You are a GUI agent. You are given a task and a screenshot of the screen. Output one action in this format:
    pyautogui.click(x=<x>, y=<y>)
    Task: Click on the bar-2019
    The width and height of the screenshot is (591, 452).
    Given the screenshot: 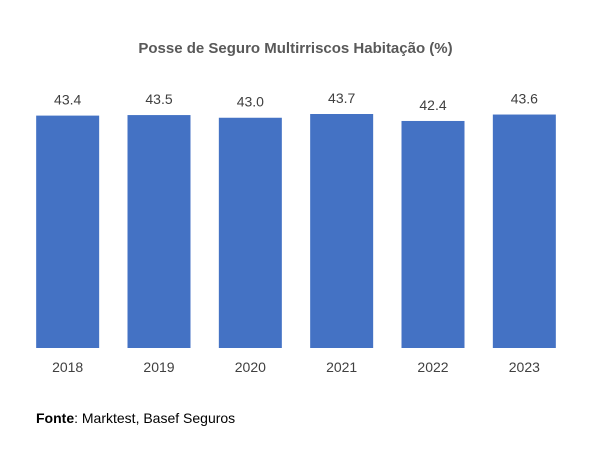 What is the action you would take?
    pyautogui.click(x=159, y=231)
    